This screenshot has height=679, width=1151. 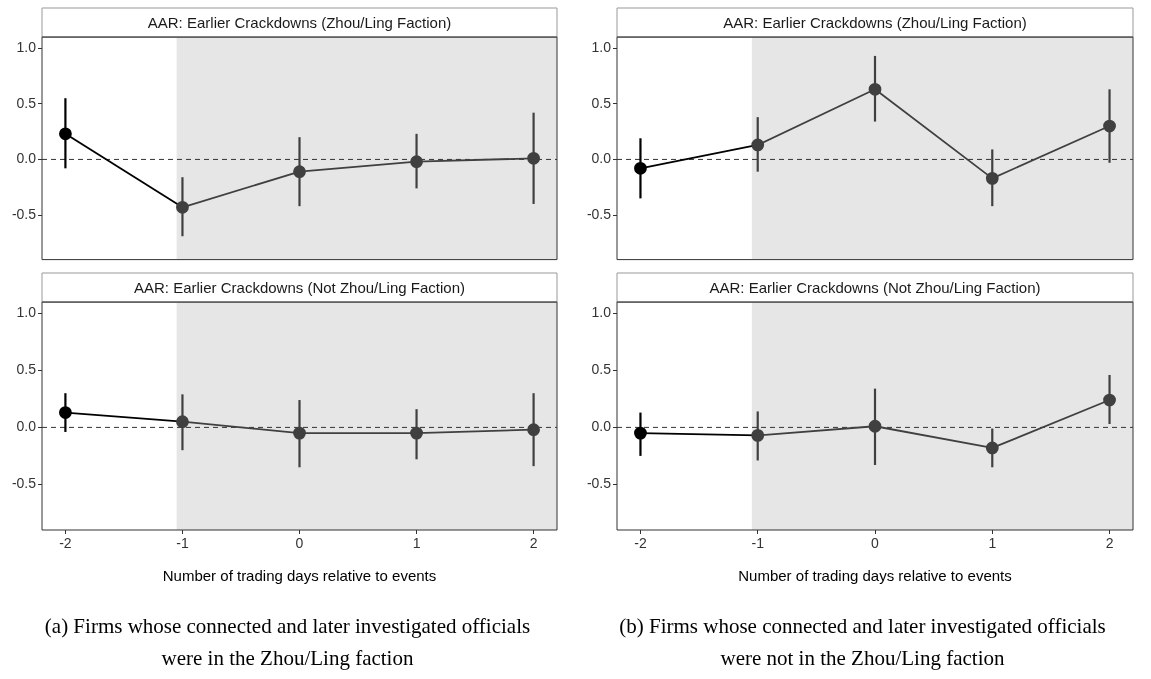 I want to click on text: (a) Firms whose connected and later investigated officials were in the Zhou/Ling faction, so click(x=287, y=642).